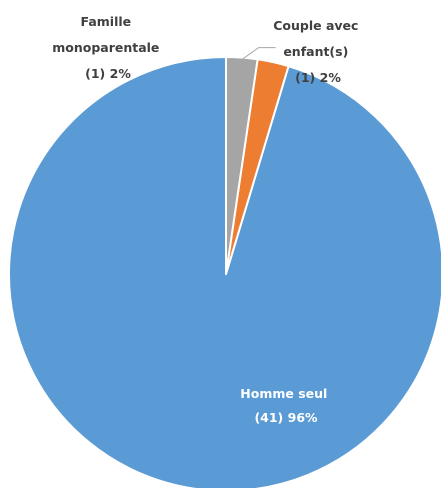  What do you see at coordinates (108, 73) in the screenshot?
I see `label-famille-line-3: (1) 2%` at bounding box center [108, 73].